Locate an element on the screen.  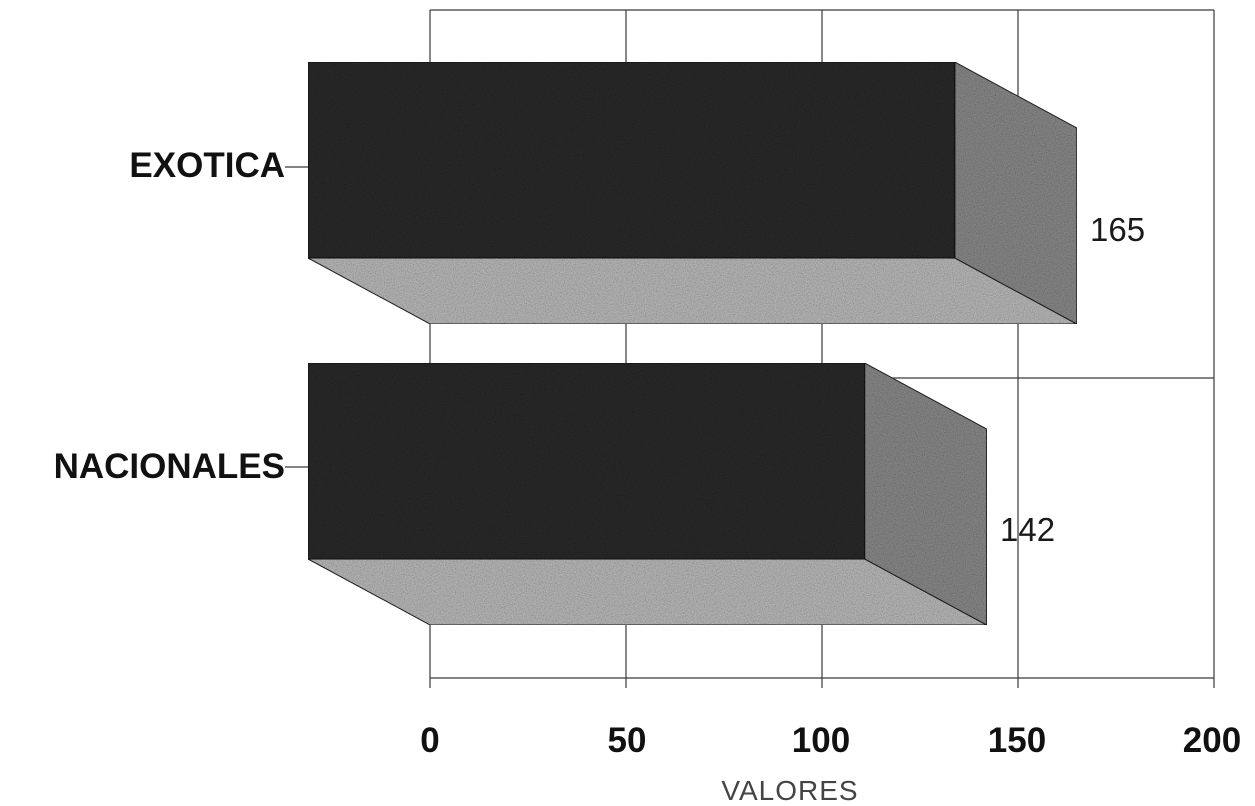
category-label-exotica: EXOTICA is located at coordinates (207, 165).